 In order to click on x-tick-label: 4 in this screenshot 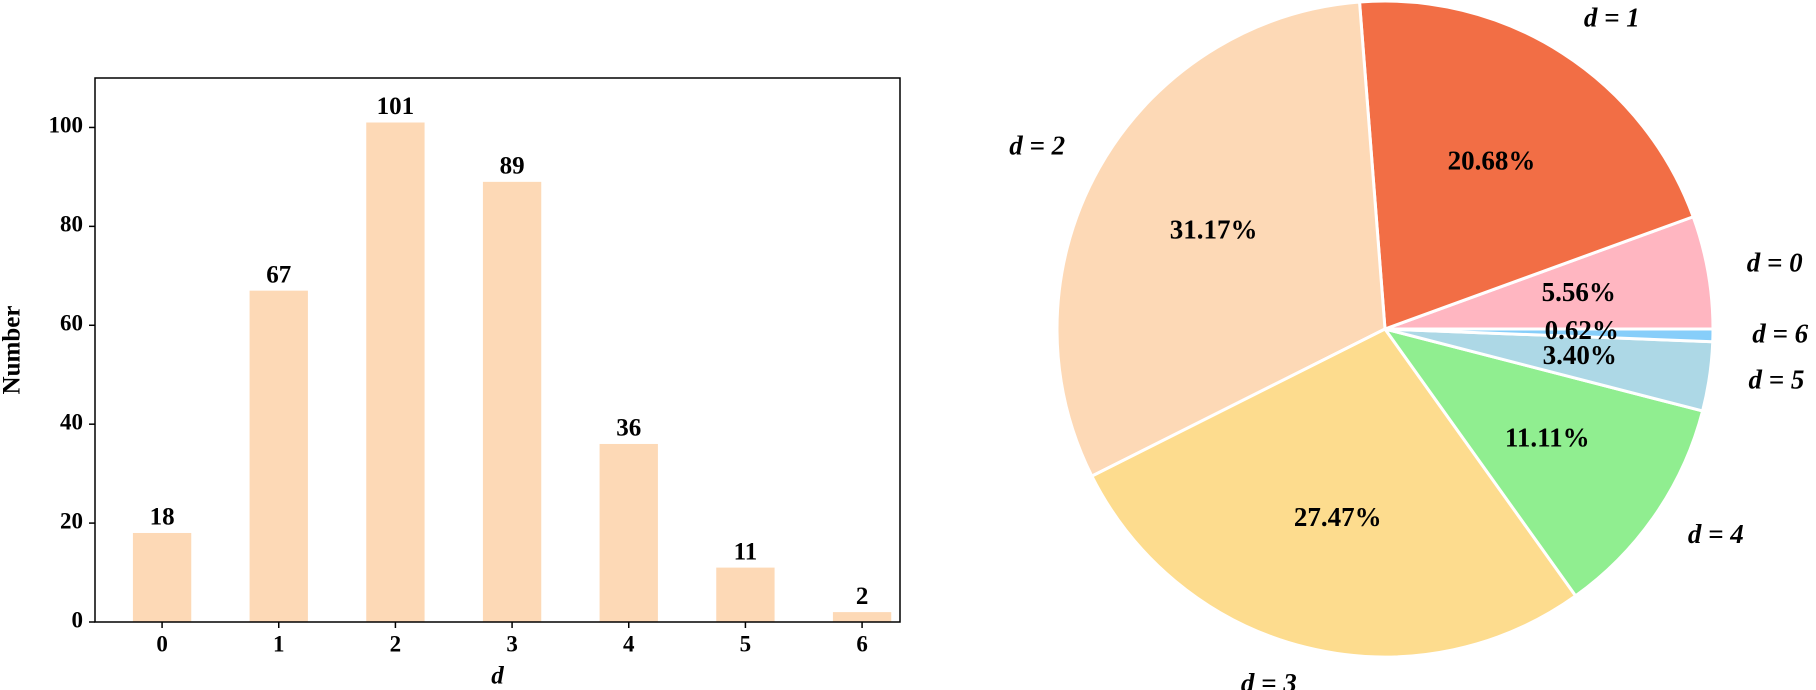, I will do `click(629, 643)`.